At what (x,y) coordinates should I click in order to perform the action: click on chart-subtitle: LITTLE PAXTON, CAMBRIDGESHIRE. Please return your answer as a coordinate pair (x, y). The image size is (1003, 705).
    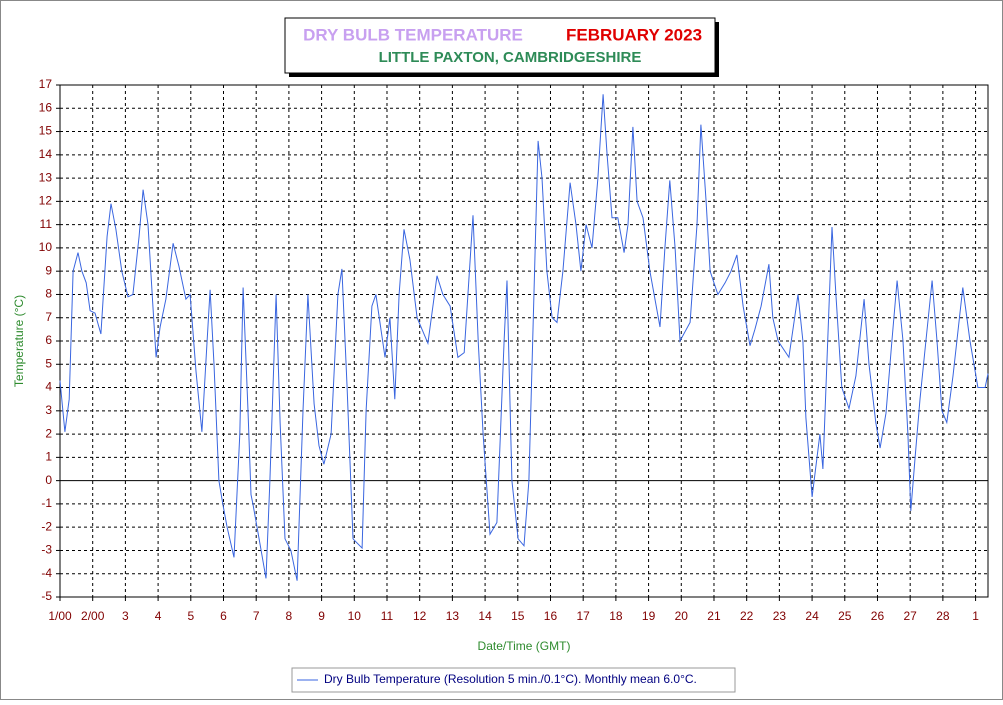
    Looking at the image, I should click on (510, 57).